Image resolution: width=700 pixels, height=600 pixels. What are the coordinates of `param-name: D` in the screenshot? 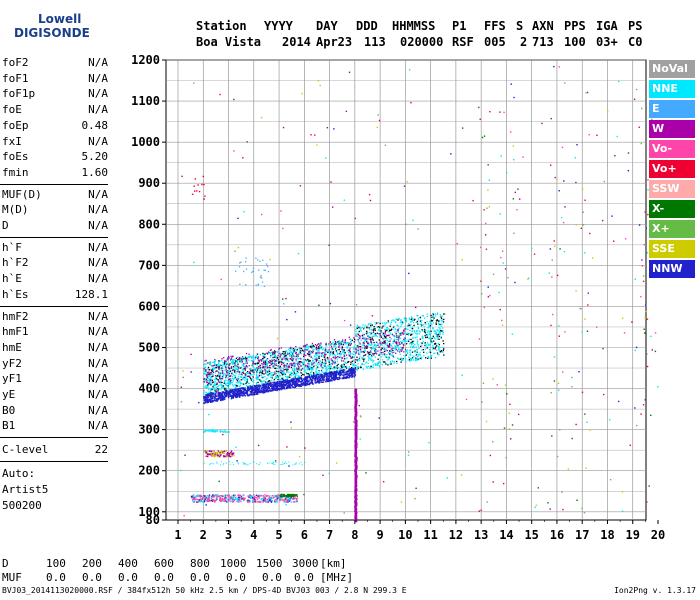 It's located at (5, 225).